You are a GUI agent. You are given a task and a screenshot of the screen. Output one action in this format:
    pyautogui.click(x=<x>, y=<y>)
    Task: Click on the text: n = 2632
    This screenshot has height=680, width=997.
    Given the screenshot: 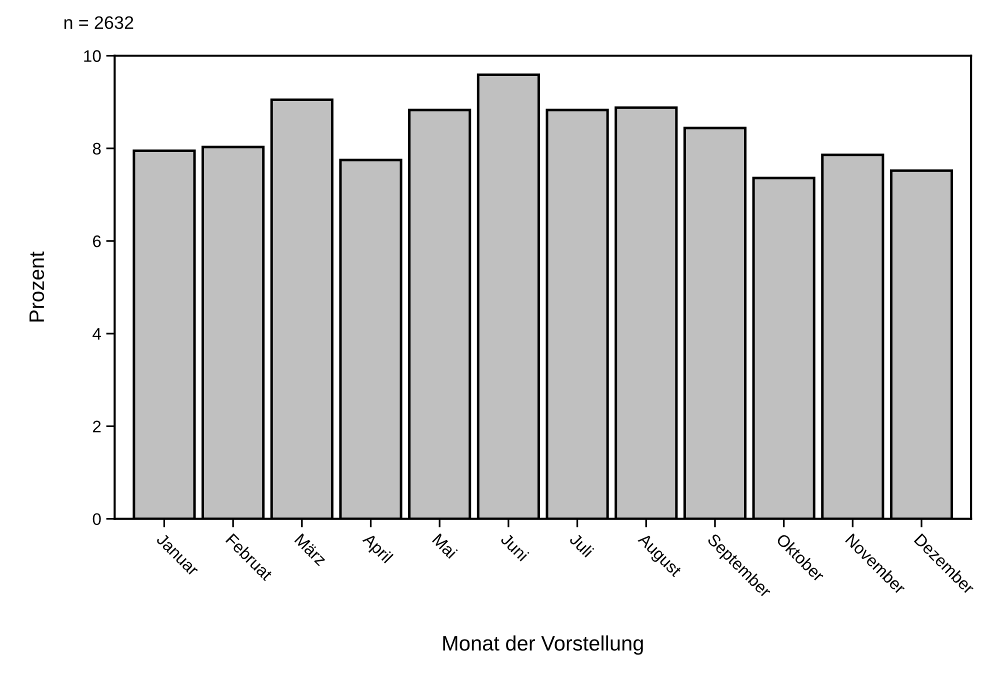 What is the action you would take?
    pyautogui.click(x=99, y=23)
    